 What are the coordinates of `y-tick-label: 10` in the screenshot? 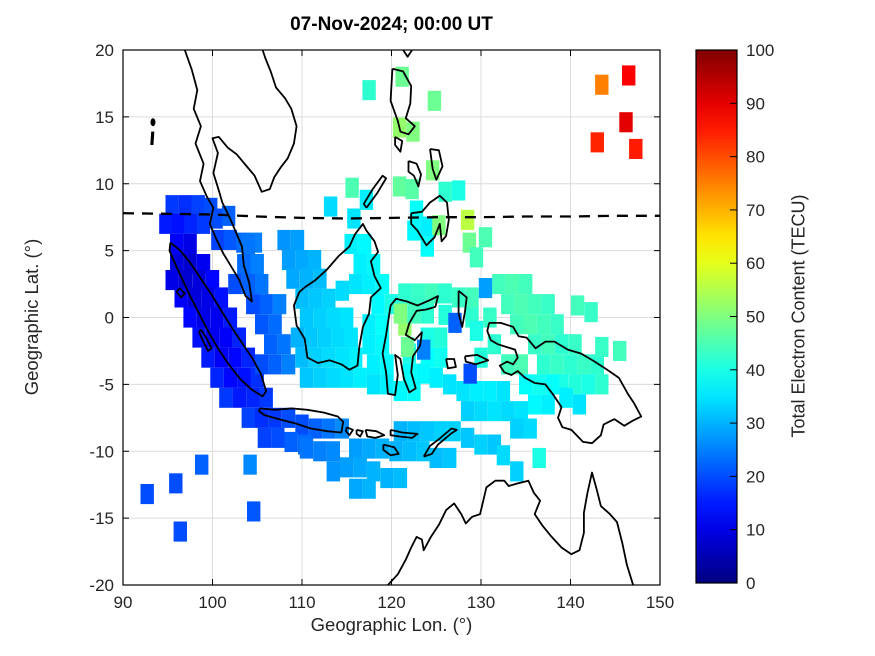 It's located at (104, 184).